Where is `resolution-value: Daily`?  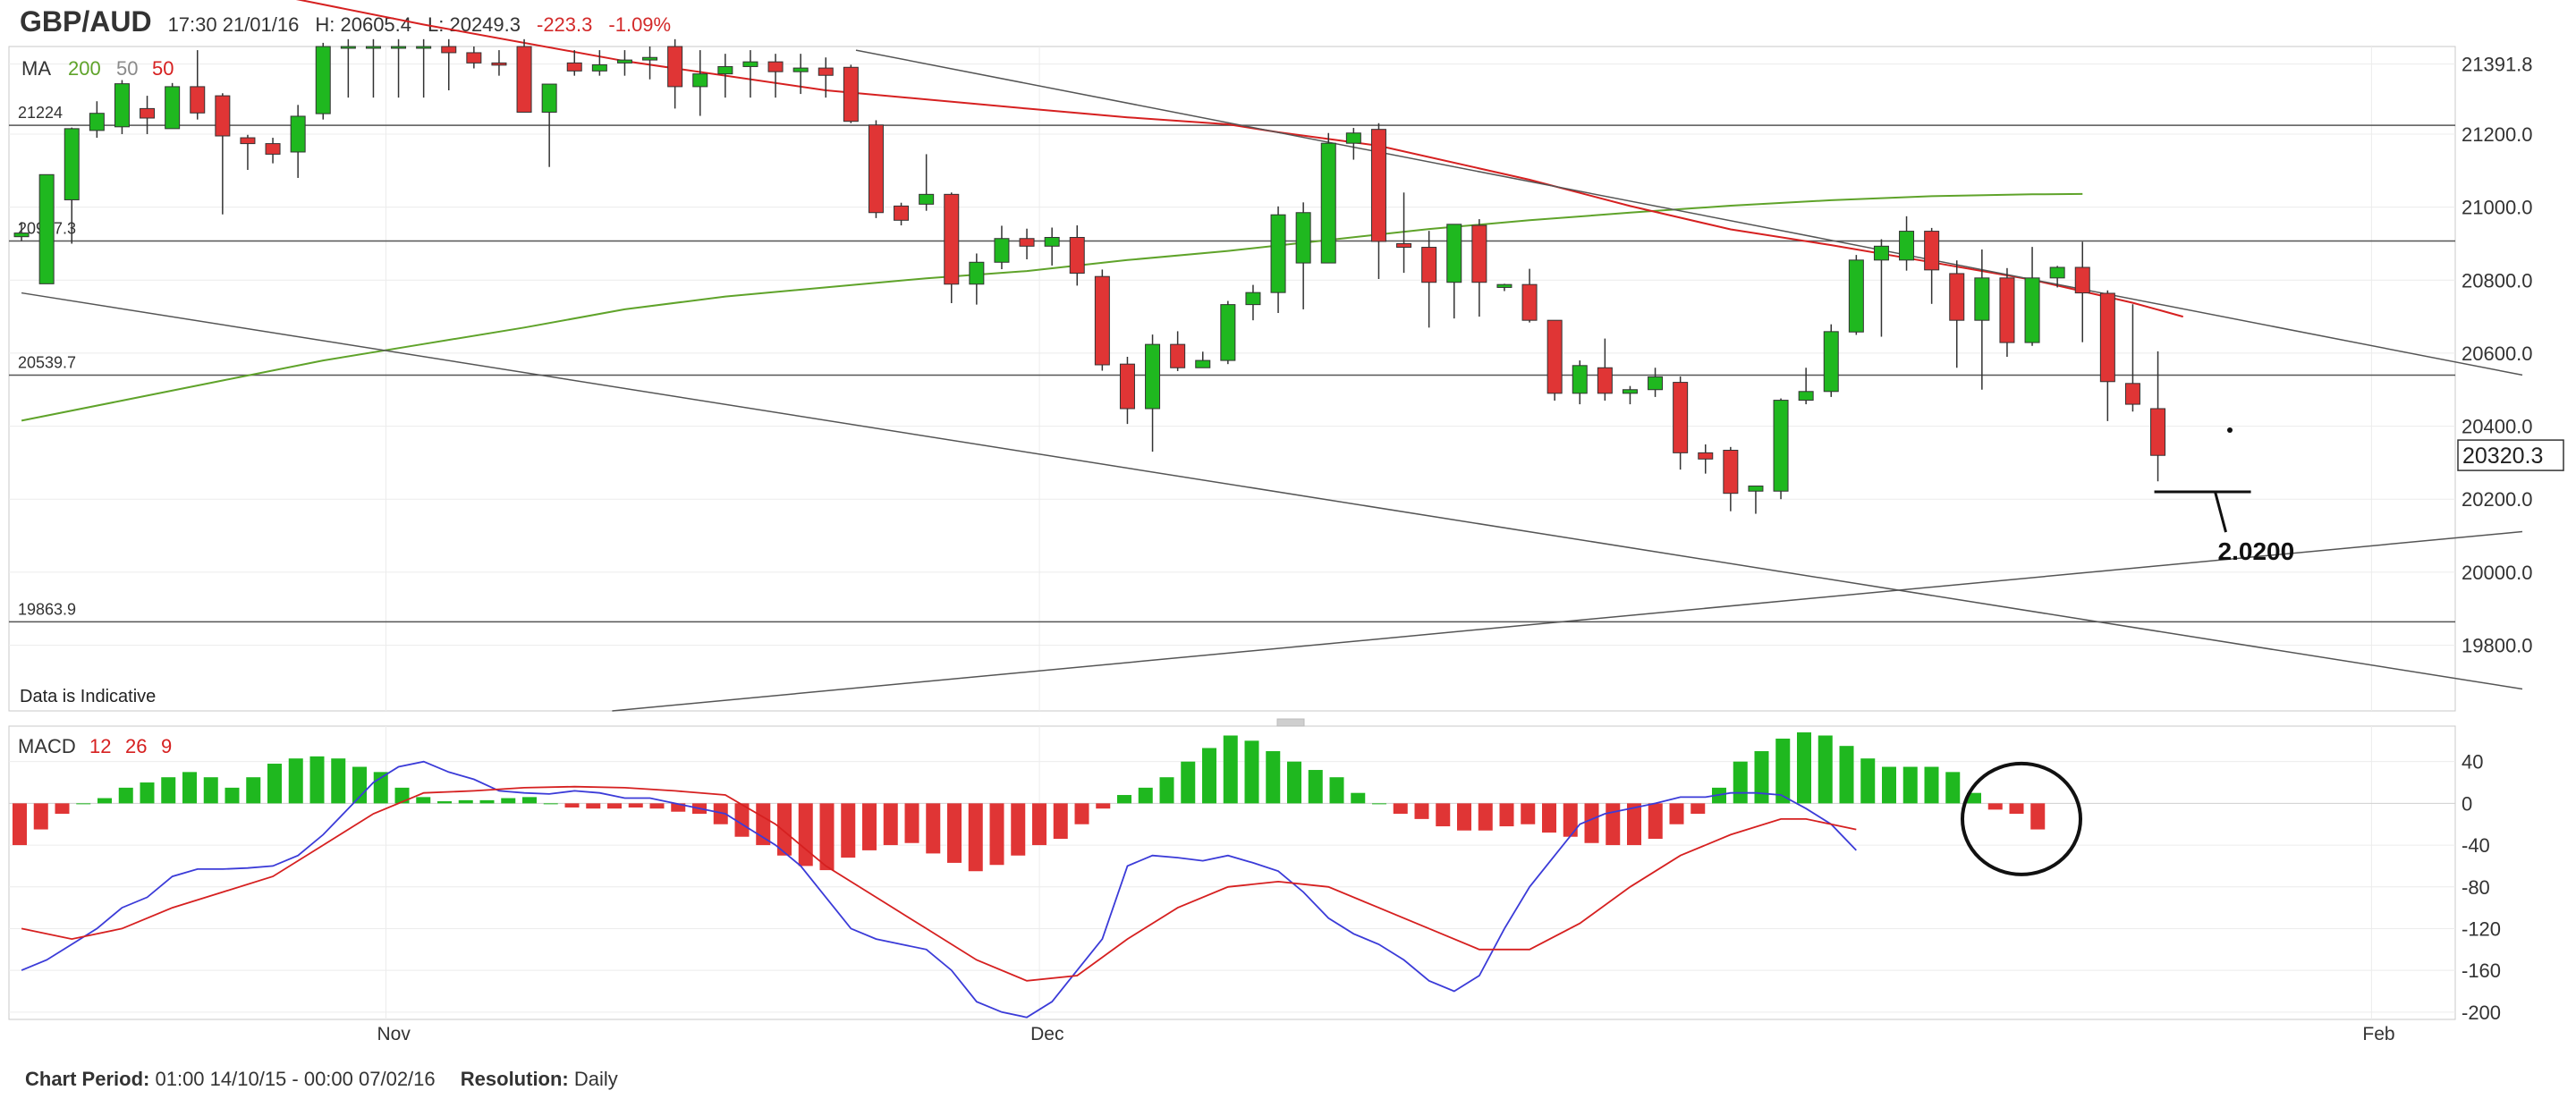
resolution-value: Daily is located at coordinates (595, 1079).